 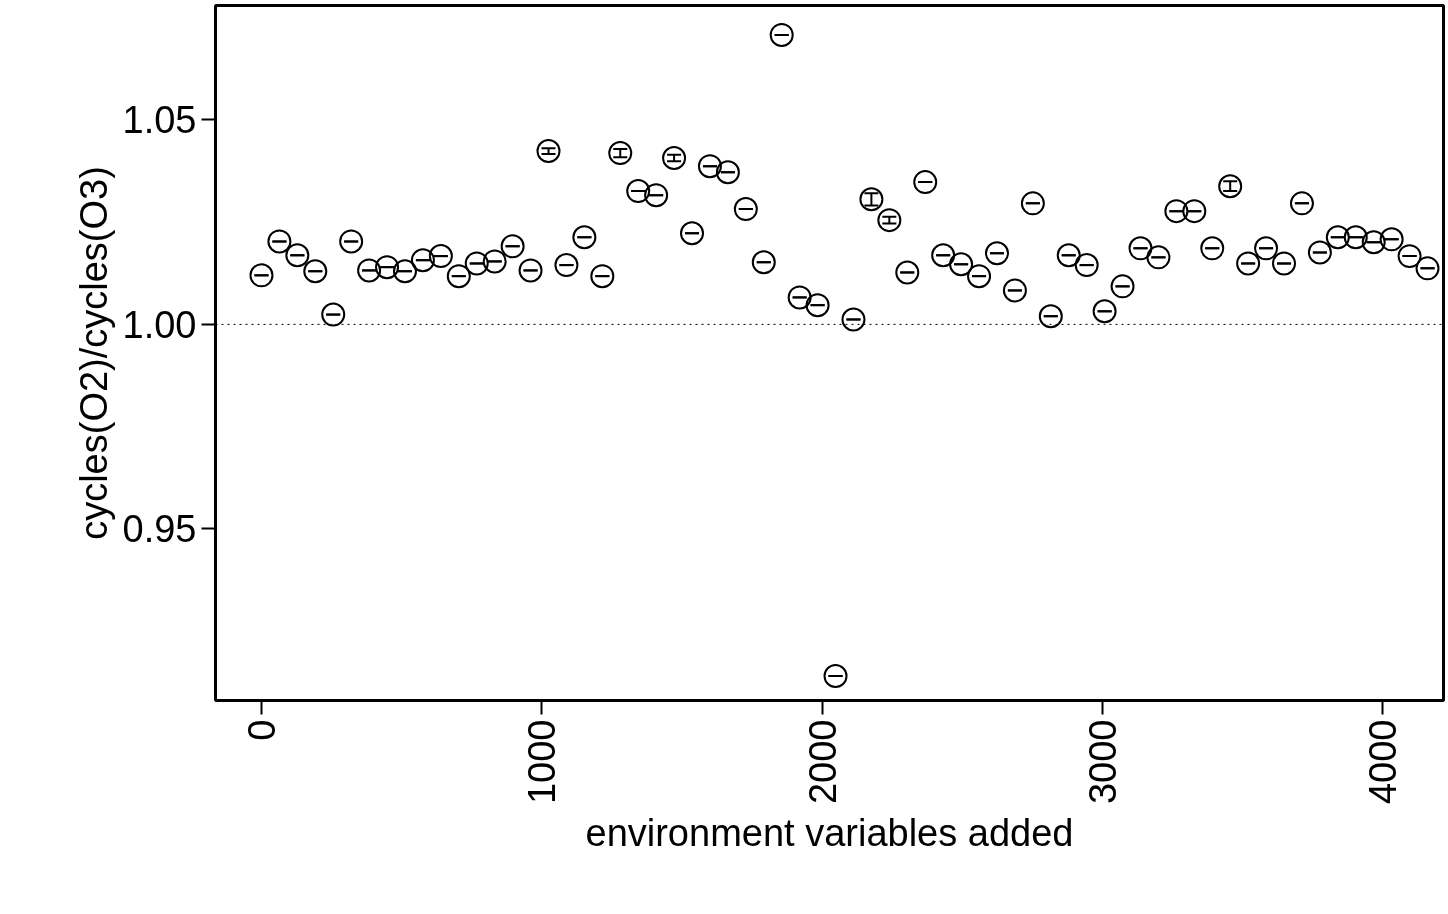 I want to click on y-tick-label: 0.95, so click(x=159, y=529).